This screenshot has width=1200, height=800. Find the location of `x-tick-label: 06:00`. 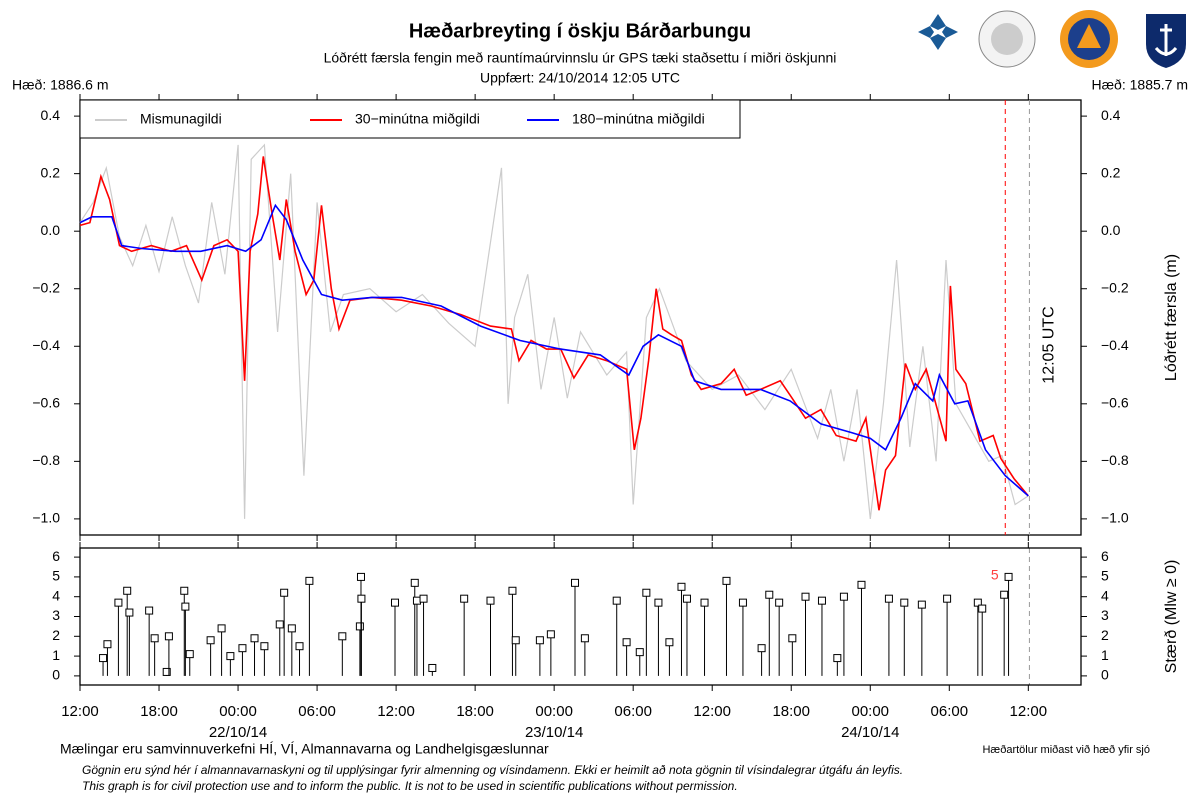

x-tick-label: 06:00 is located at coordinates (633, 711).